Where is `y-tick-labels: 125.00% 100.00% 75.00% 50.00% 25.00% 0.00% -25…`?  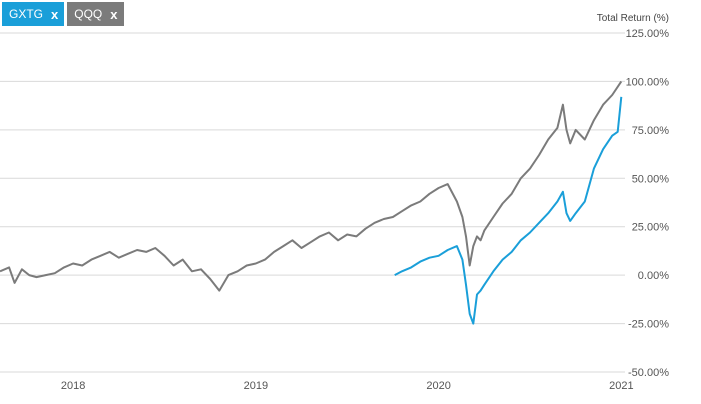
y-tick-labels: 125.00% 100.00% 75.00% 50.00% 25.00% 0.00% -25… is located at coordinates (648, 203).